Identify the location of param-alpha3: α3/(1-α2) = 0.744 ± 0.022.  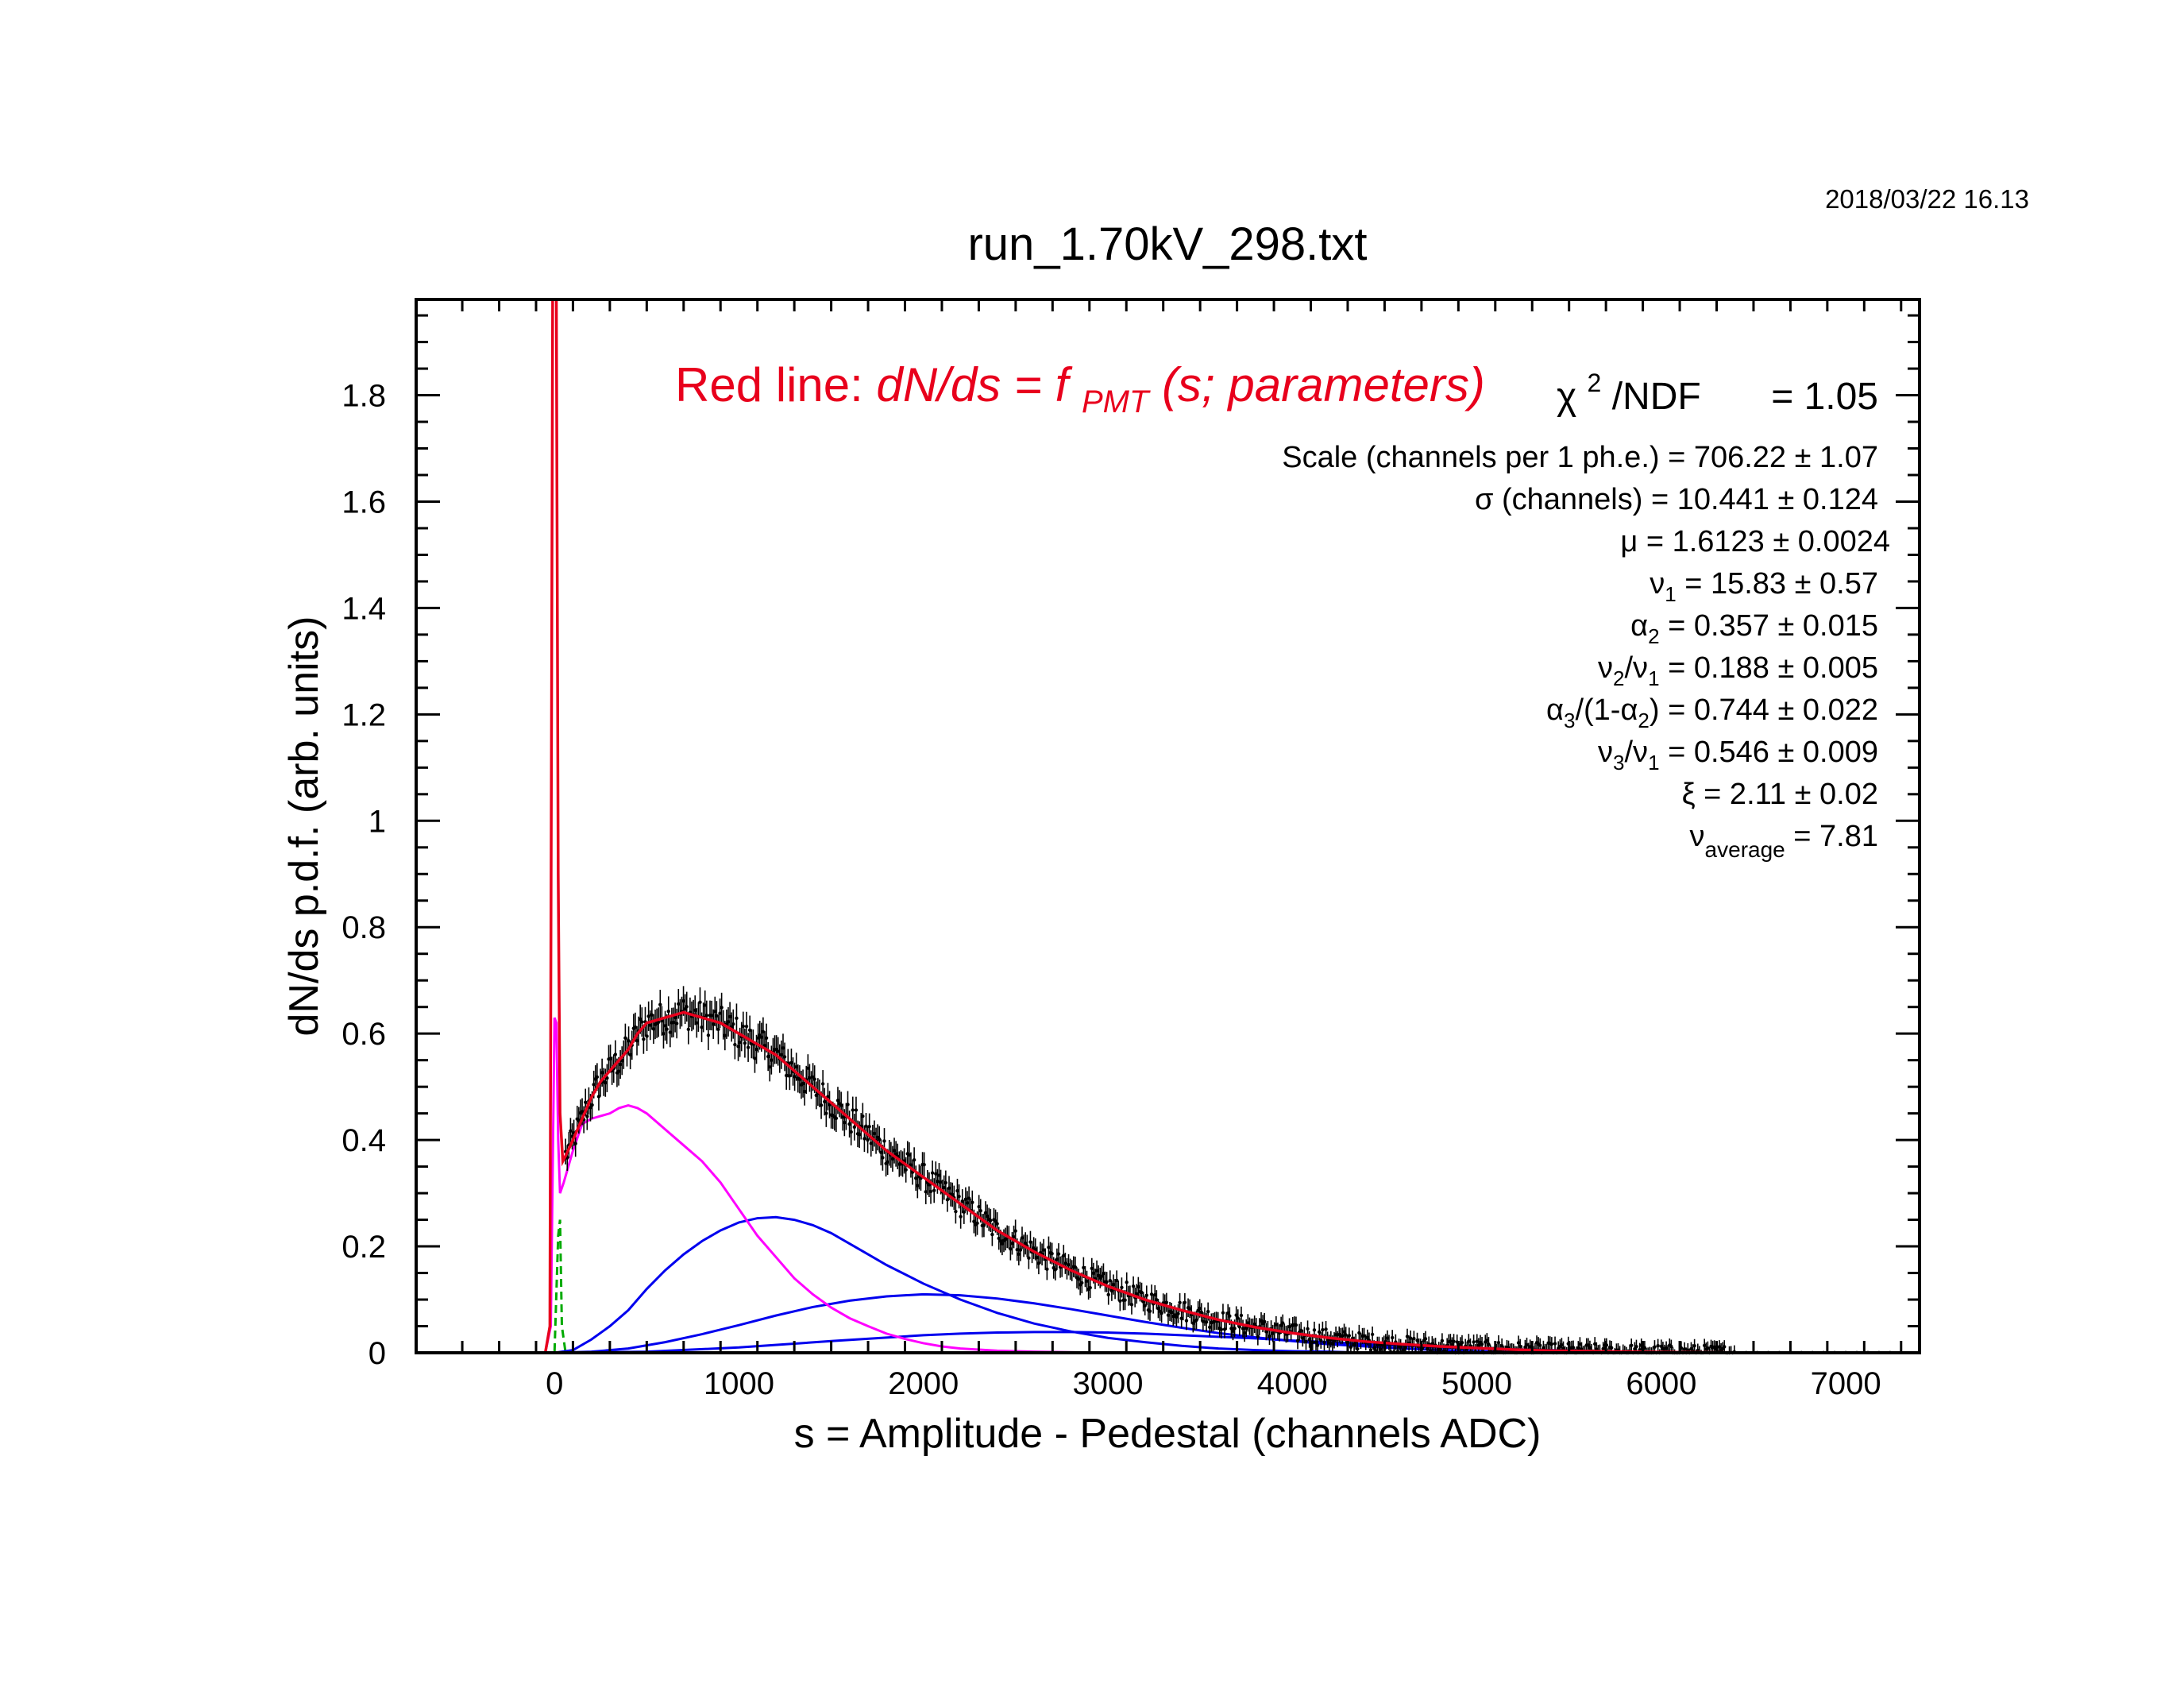
(1712, 713).